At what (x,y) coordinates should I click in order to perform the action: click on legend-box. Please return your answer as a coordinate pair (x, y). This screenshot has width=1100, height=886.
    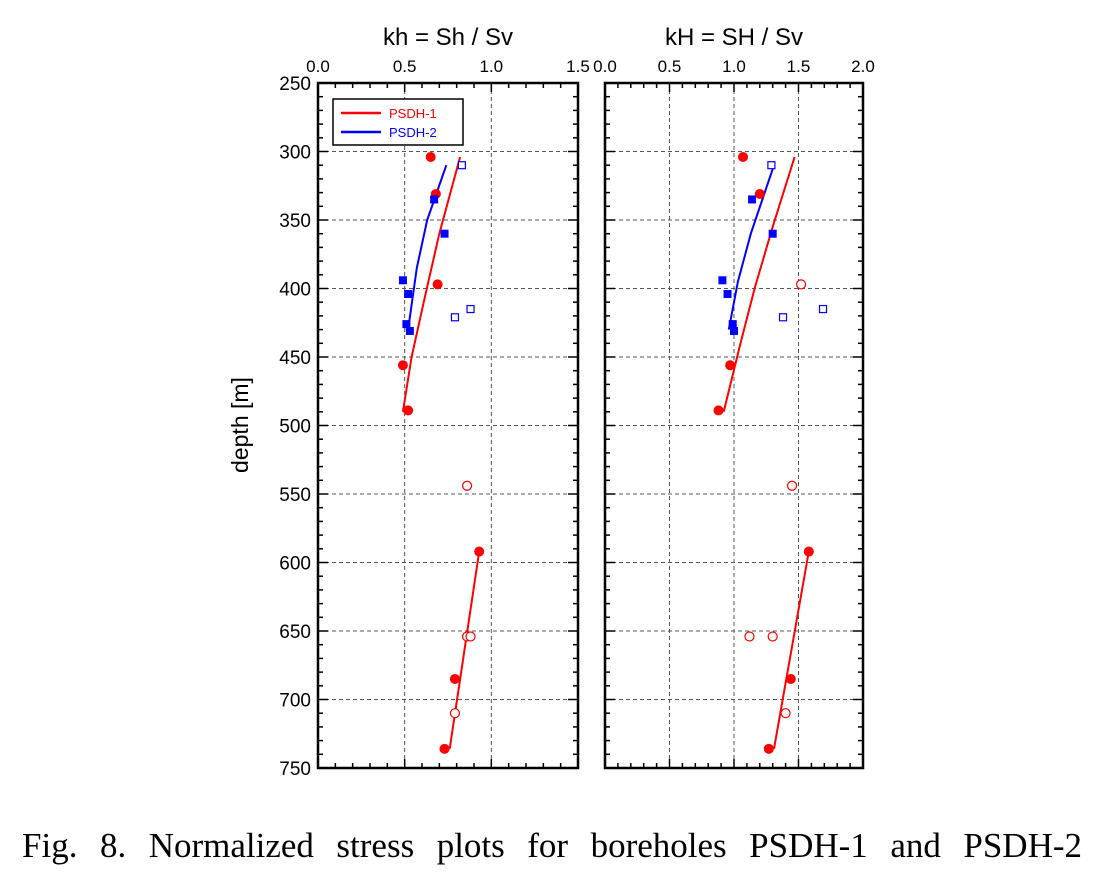
    Looking at the image, I should click on (398, 122).